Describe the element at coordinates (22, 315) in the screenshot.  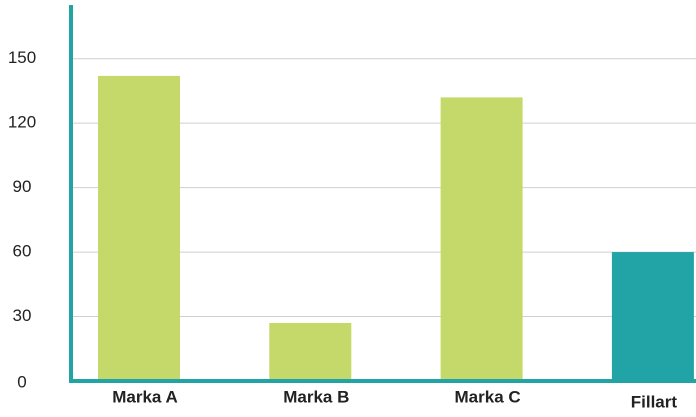
I see `y-tick-label: 30` at that location.